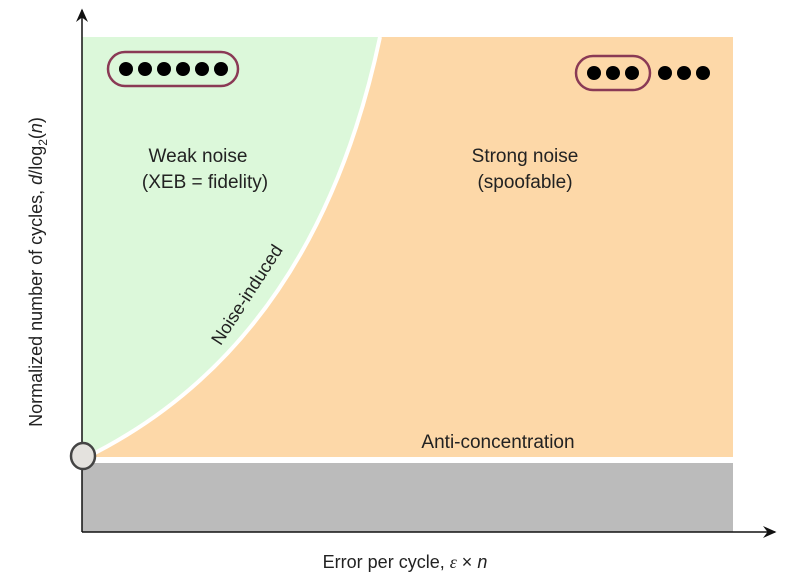 The image size is (800, 580). Describe the element at coordinates (407, 497) in the screenshot. I see `below-anti-concentration-region` at that location.